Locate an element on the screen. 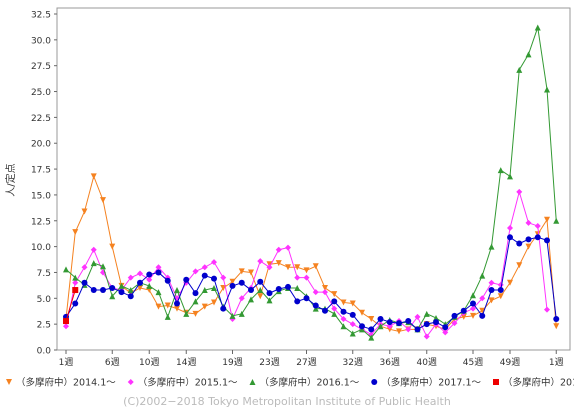 The height and width of the screenshot is (416, 574). x-tick-label: 19週 is located at coordinates (232, 362).